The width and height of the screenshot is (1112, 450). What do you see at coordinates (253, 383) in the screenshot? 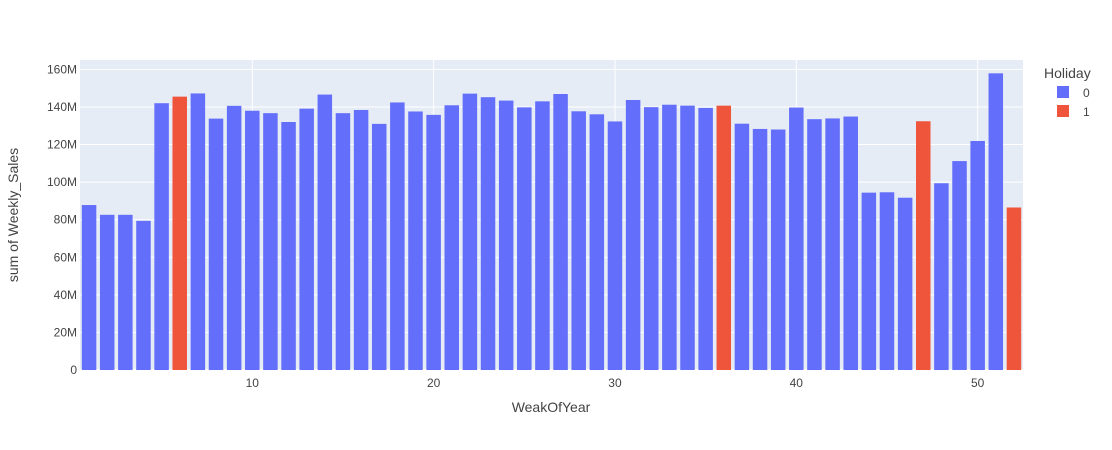
I see `x-tick-label: 10` at bounding box center [253, 383].